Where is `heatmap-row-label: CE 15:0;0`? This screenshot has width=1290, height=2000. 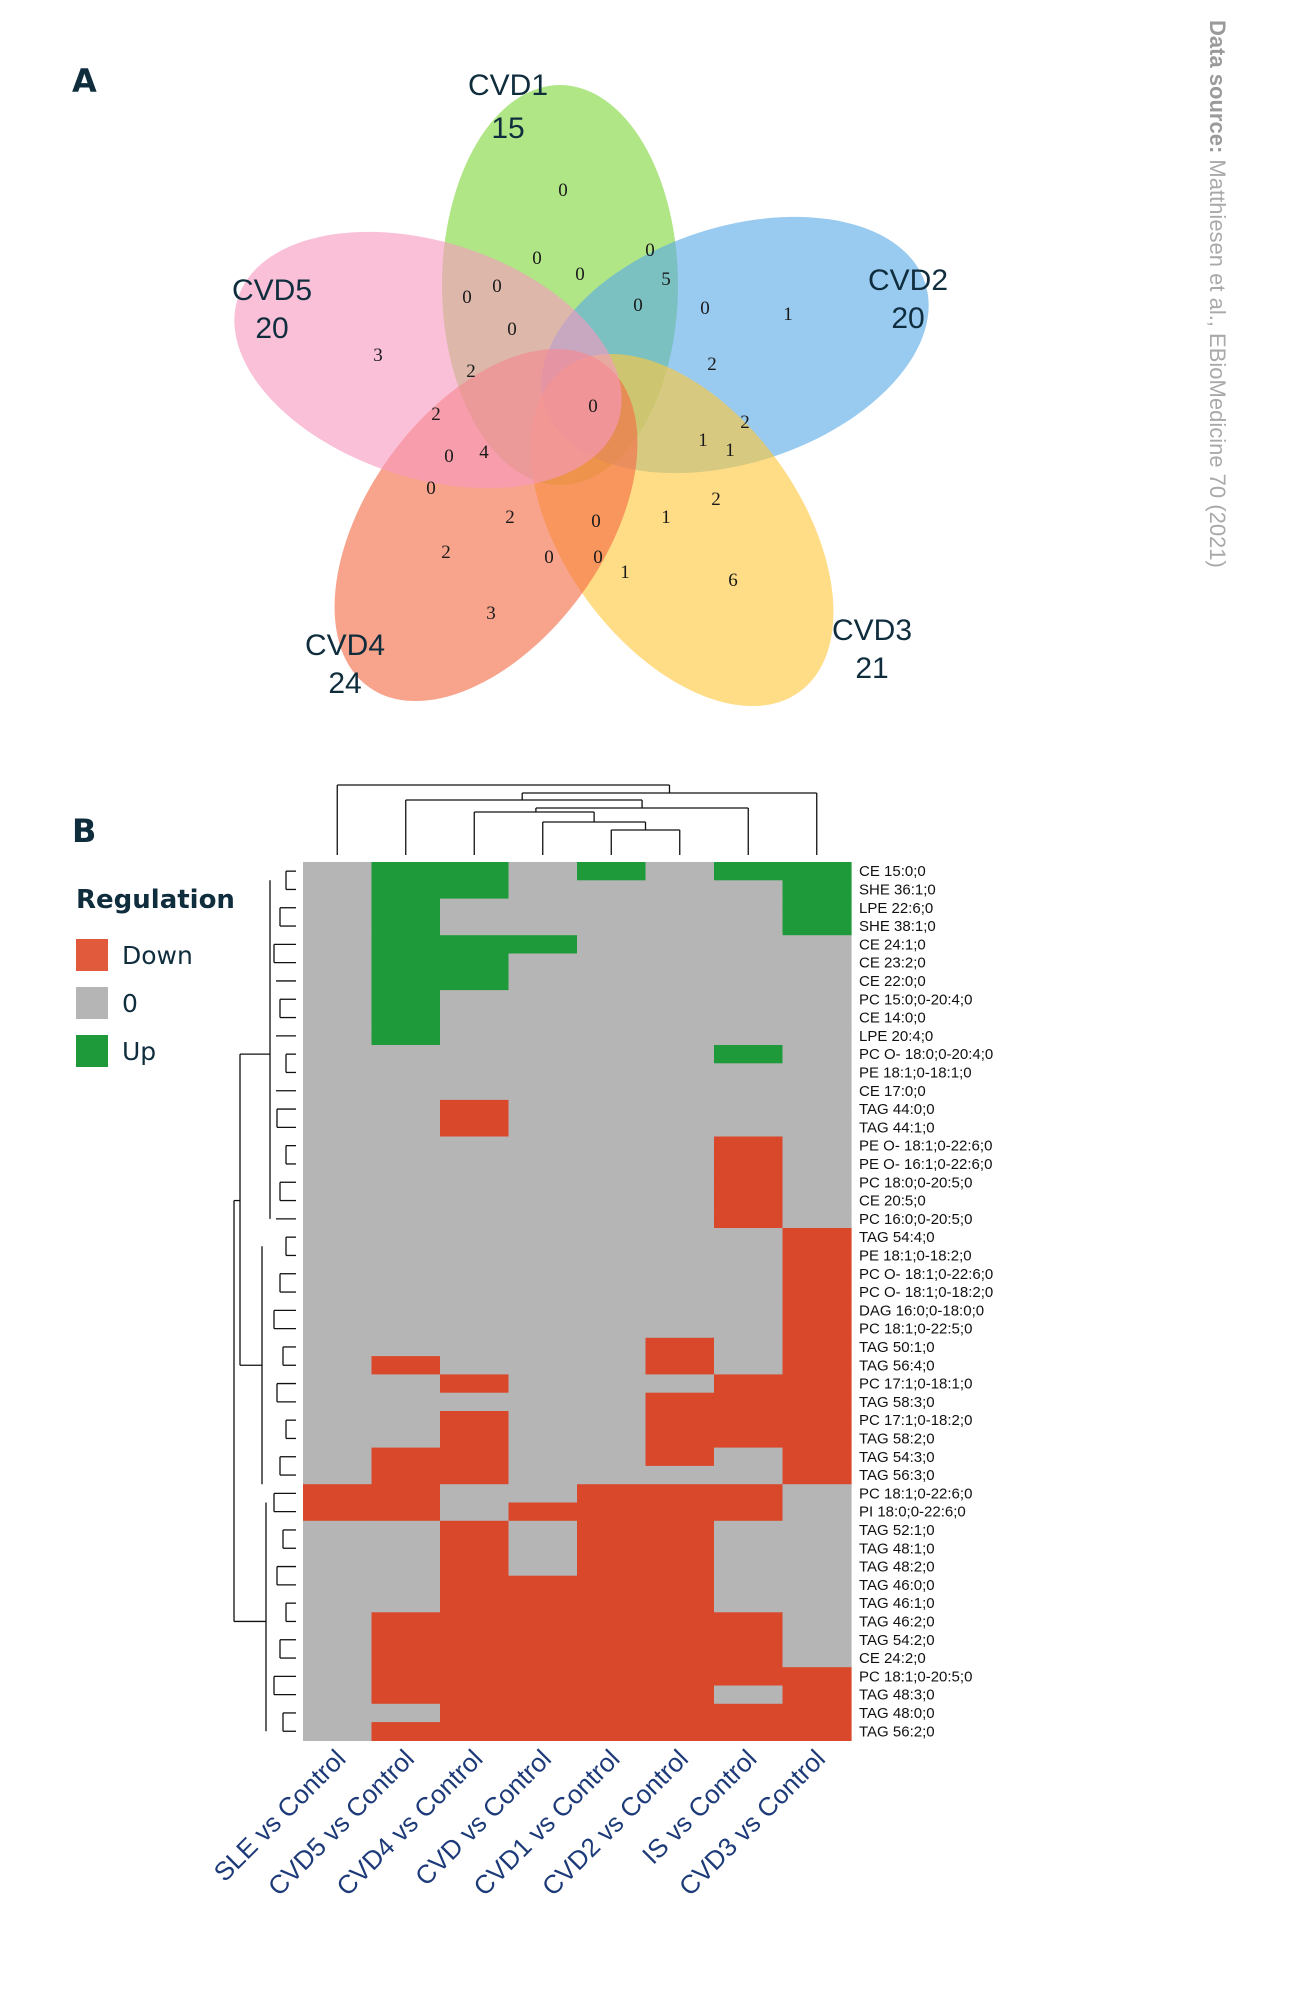 heatmap-row-label: CE 15:0;0 is located at coordinates (892, 871).